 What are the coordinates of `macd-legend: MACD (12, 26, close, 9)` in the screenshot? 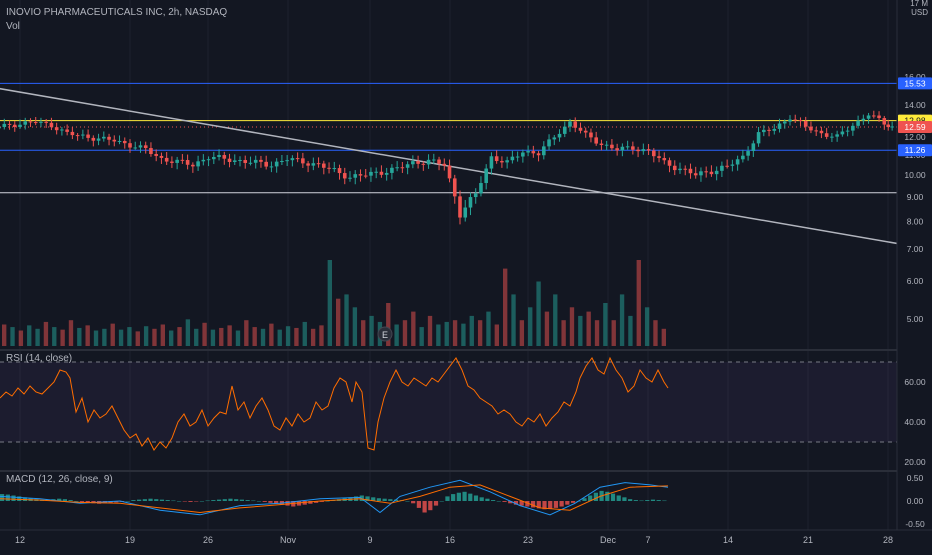 It's located at (59, 479).